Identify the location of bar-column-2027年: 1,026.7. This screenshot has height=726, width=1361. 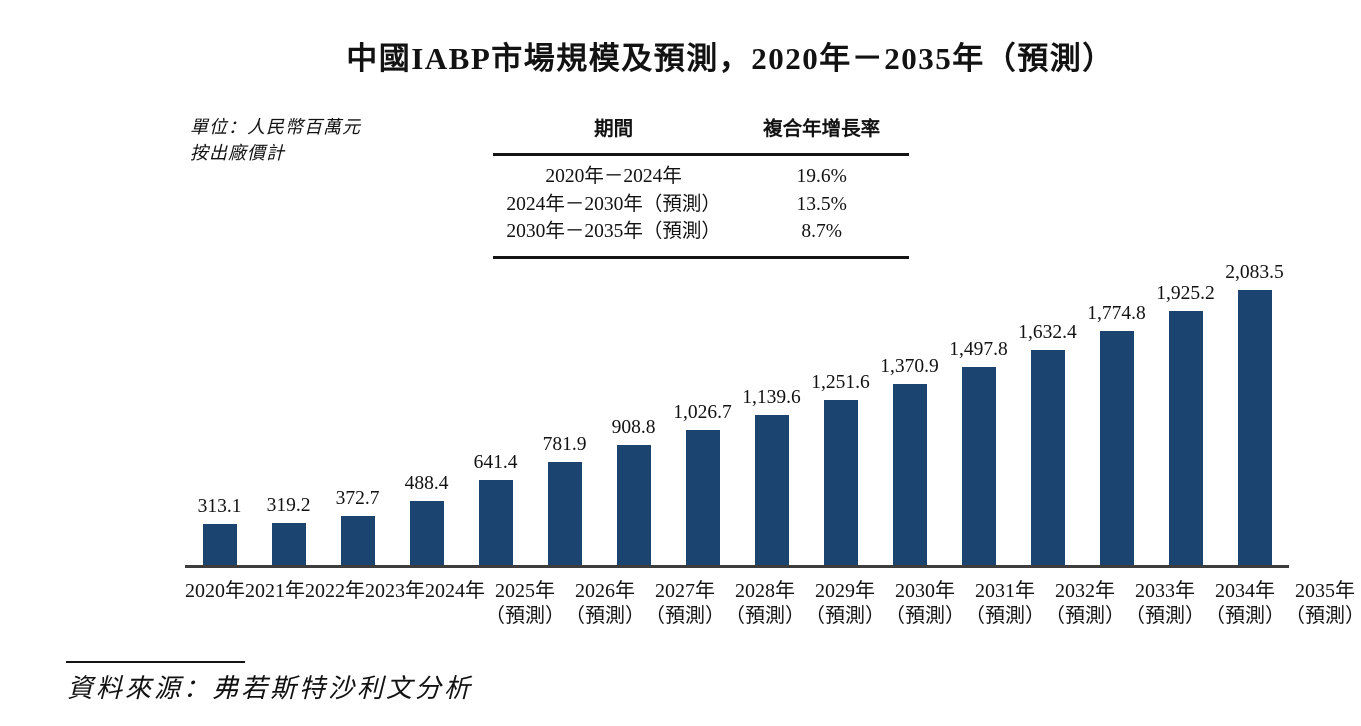
(702, 483).